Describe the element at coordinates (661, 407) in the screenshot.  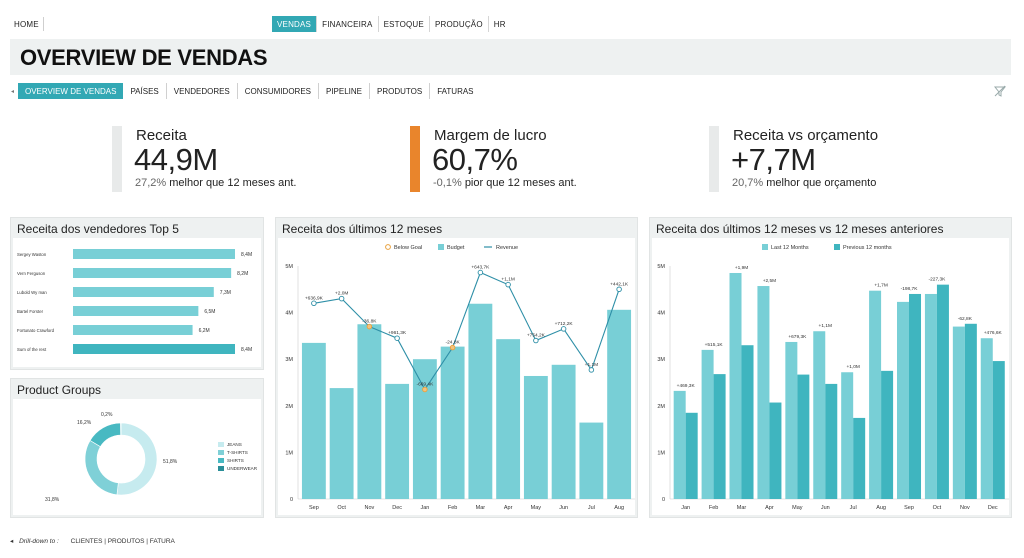
I see `y-tick-label: 2M` at that location.